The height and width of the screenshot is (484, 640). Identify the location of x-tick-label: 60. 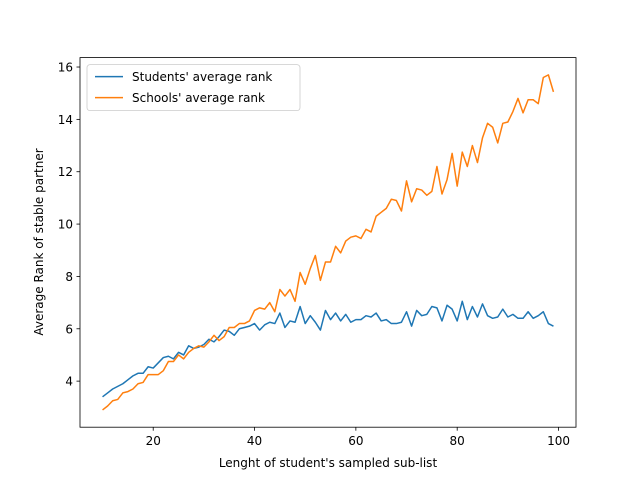
(355, 441).